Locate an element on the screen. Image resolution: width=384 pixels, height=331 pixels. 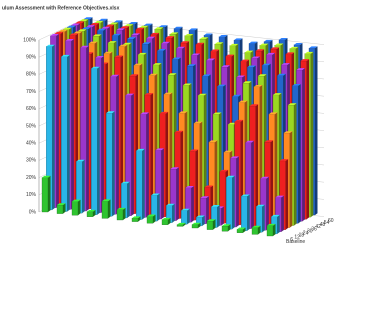
legend-label: 30 is located at coordinates (310, 231).